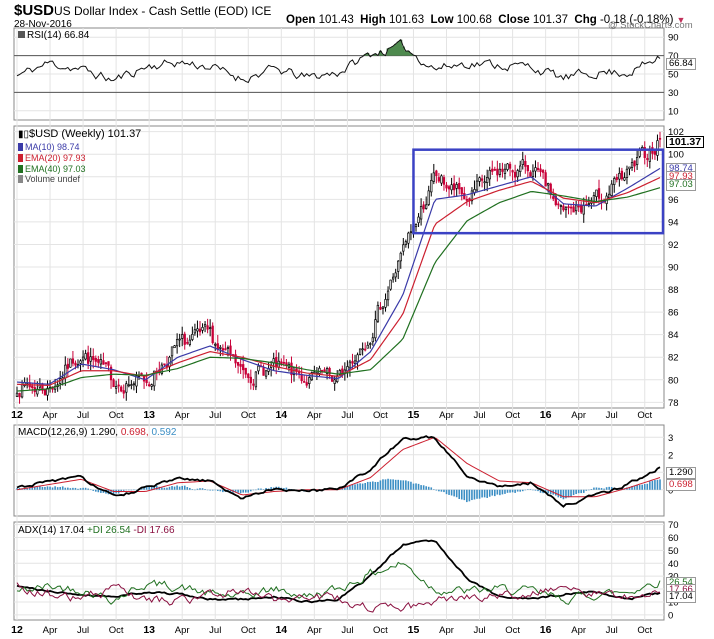 This screenshot has height=639, width=714. What do you see at coordinates (670, 455) in the screenshot?
I see `macd-tick-label: 2` at bounding box center [670, 455].